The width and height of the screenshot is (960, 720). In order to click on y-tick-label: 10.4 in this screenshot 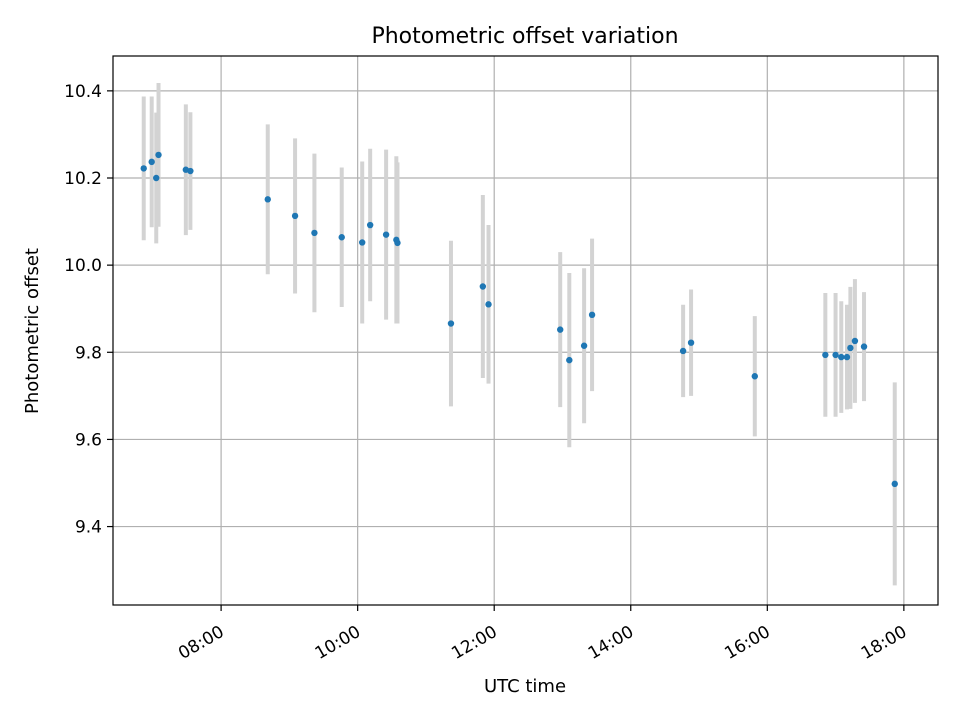, I will do `click(83, 92)`.